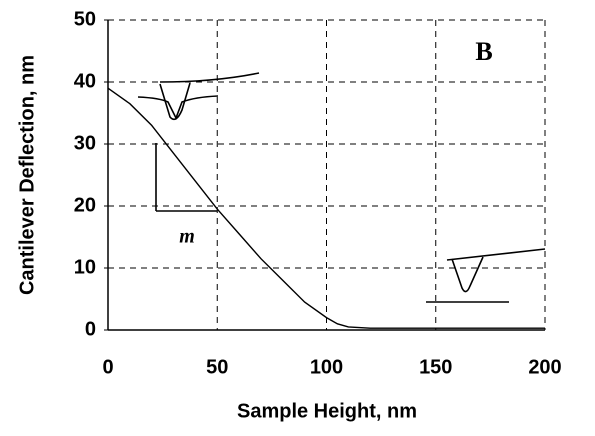 The height and width of the screenshot is (436, 595). Describe the element at coordinates (326, 367) in the screenshot. I see `x-tick-label: 100` at that location.